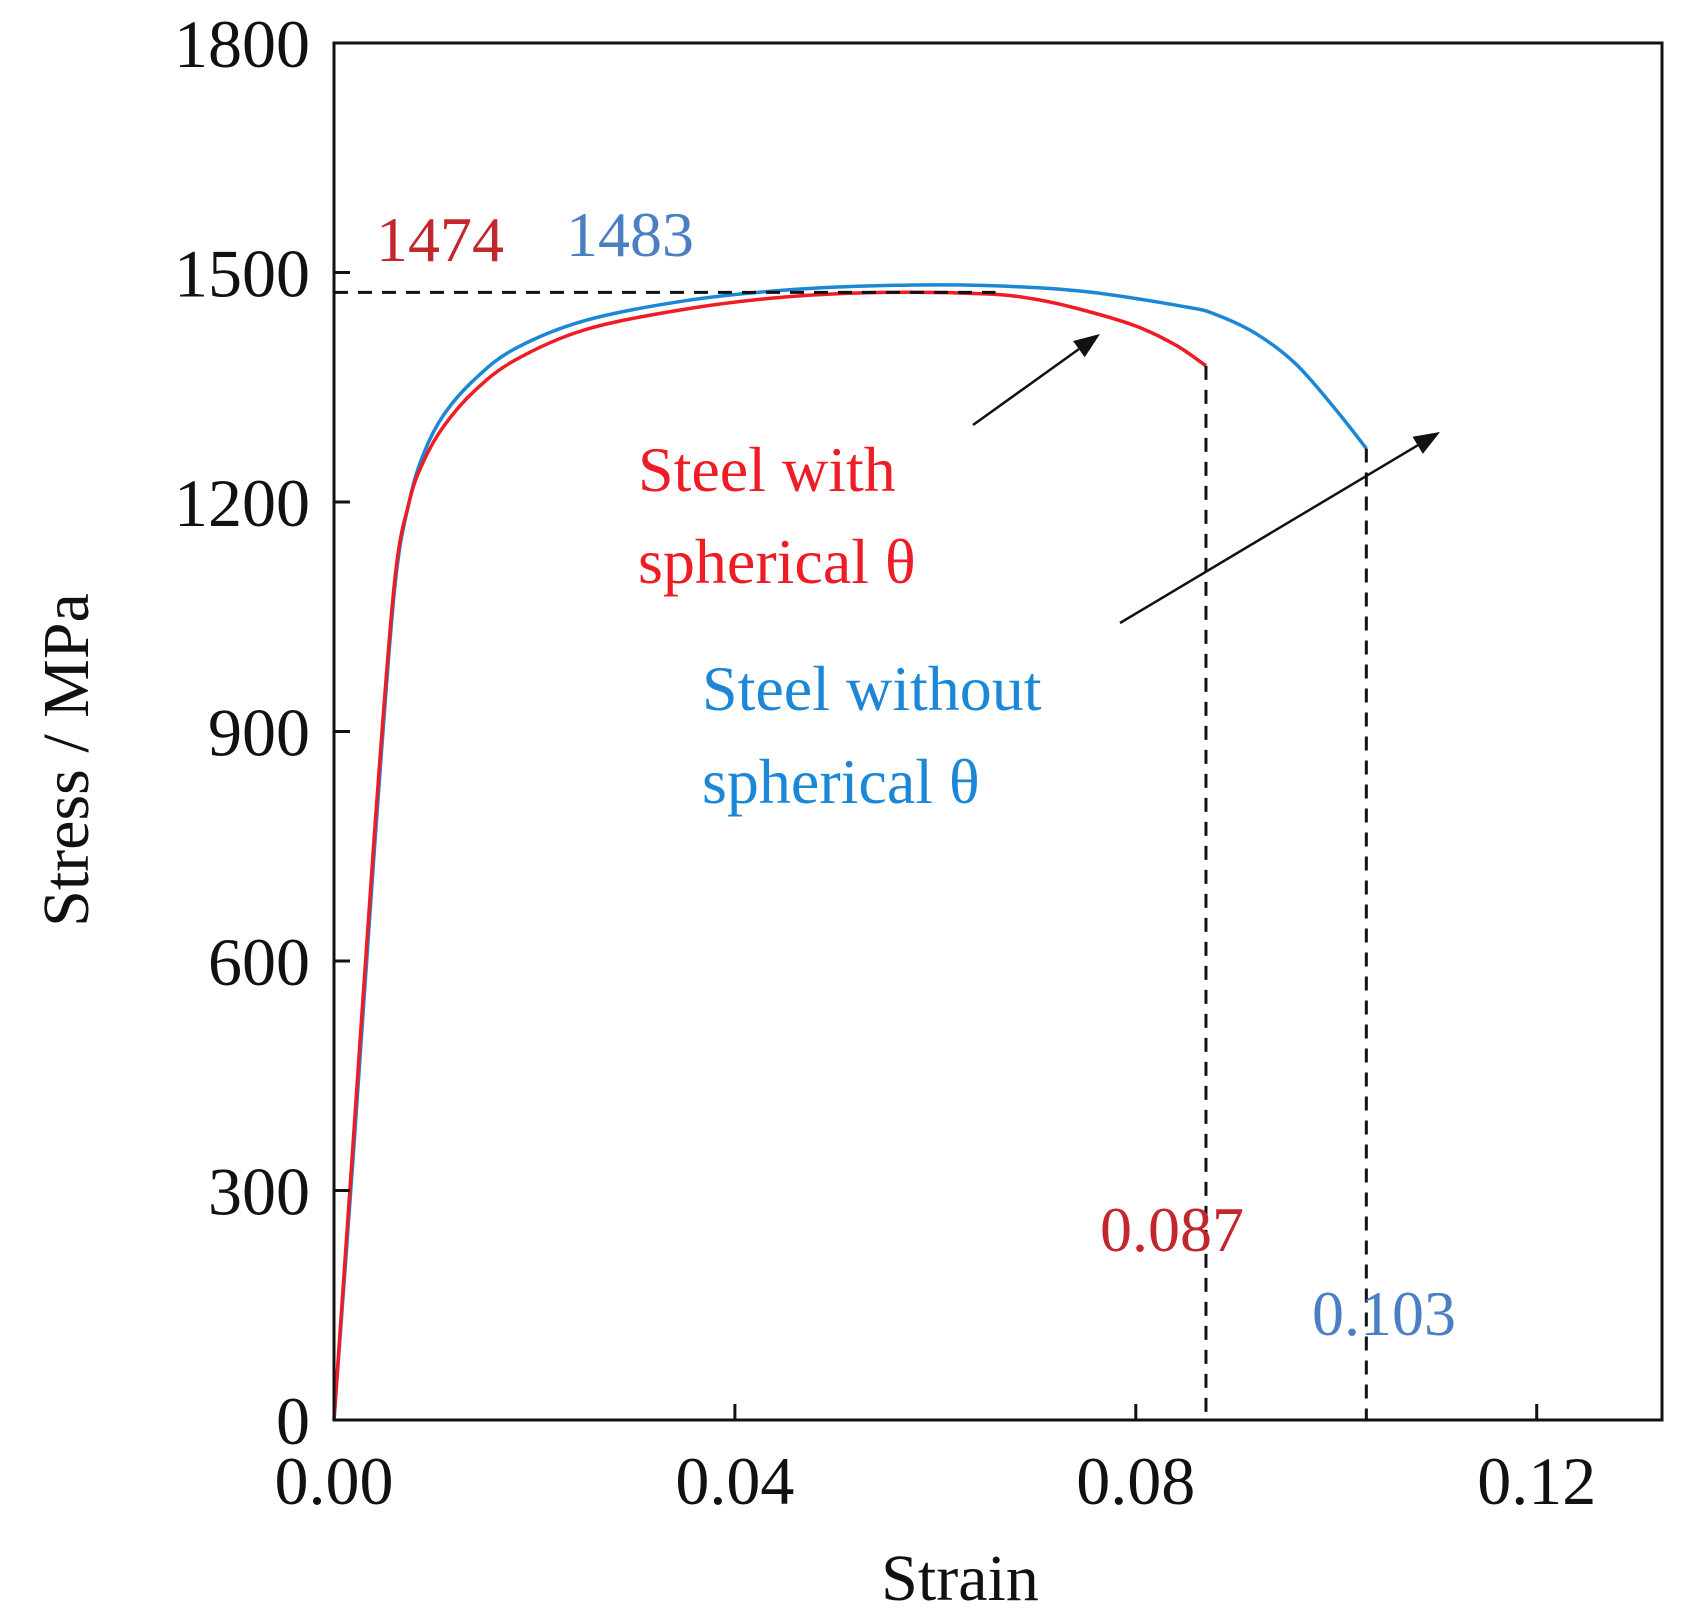 This screenshot has width=1684, height=1615. Describe the element at coordinates (66, 760) in the screenshot. I see `y-axis-title: Stress / MPa` at that location.